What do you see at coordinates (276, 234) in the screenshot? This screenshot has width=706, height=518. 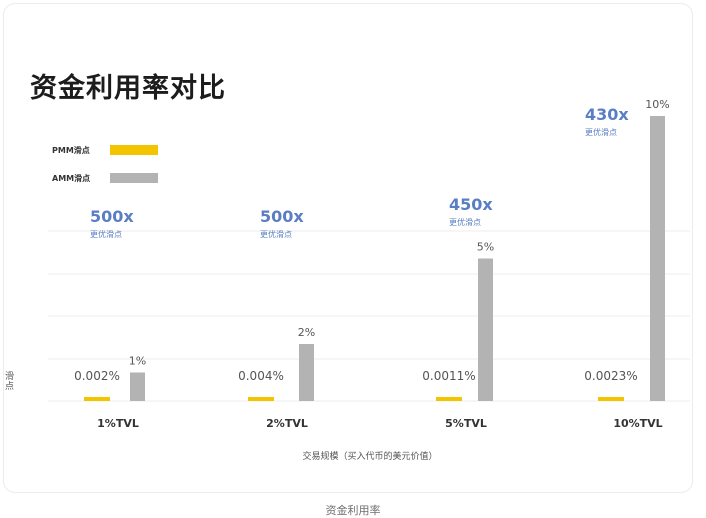 I see `multiplier-note-1: 更优滑点` at bounding box center [276, 234].